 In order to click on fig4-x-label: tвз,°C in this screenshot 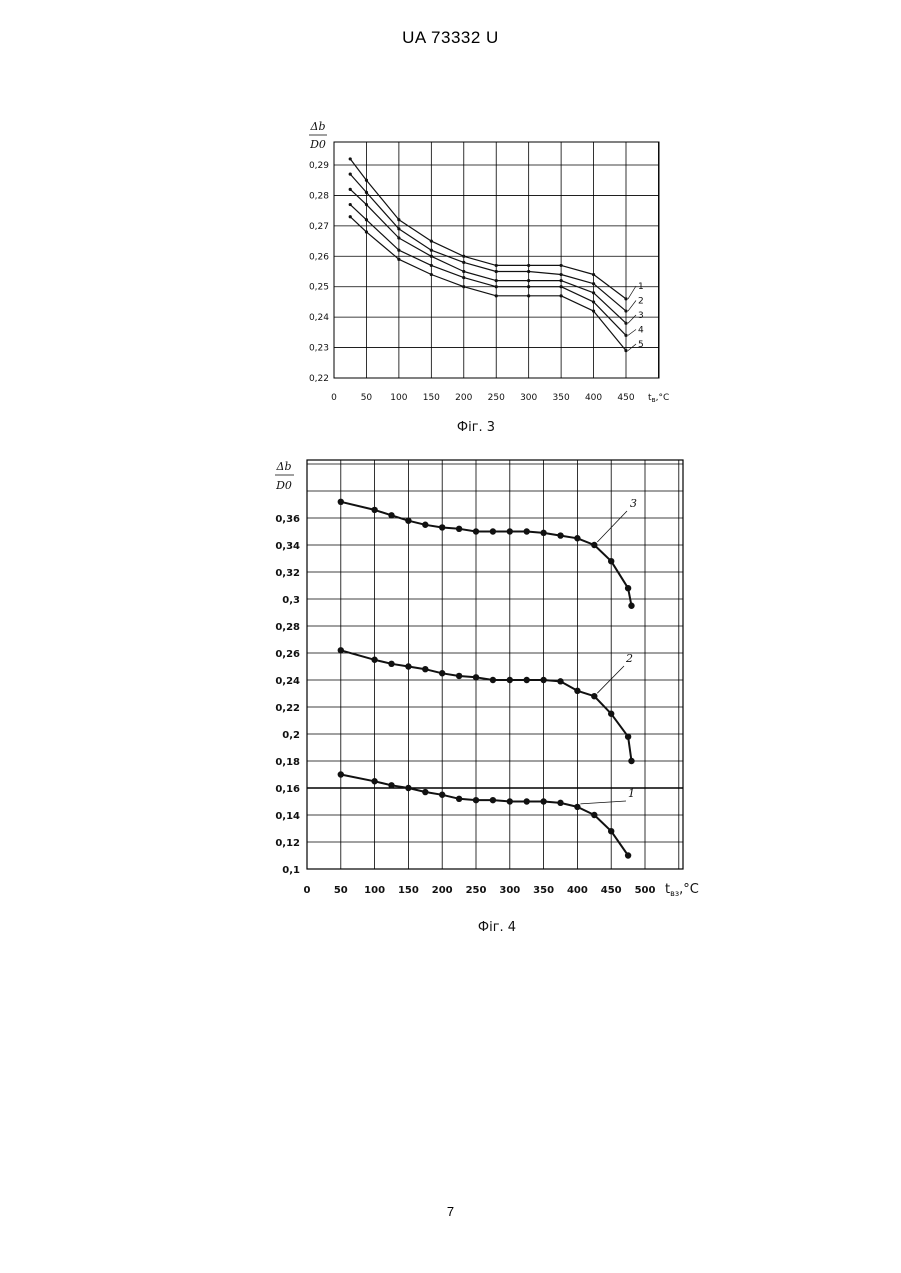, I will do `click(682, 890)`.